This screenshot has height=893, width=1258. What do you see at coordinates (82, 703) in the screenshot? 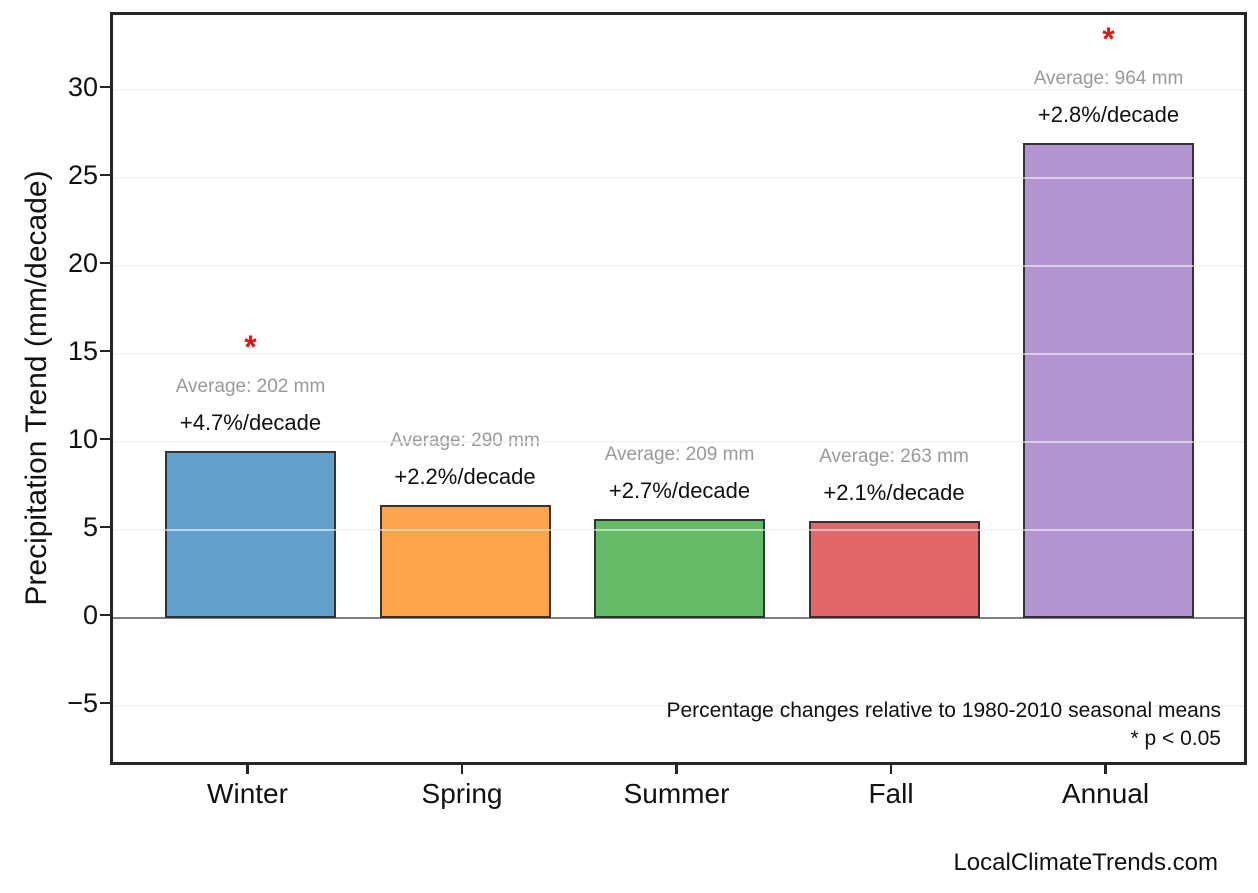
I see `y-tick-label-−5: −5` at bounding box center [82, 703].